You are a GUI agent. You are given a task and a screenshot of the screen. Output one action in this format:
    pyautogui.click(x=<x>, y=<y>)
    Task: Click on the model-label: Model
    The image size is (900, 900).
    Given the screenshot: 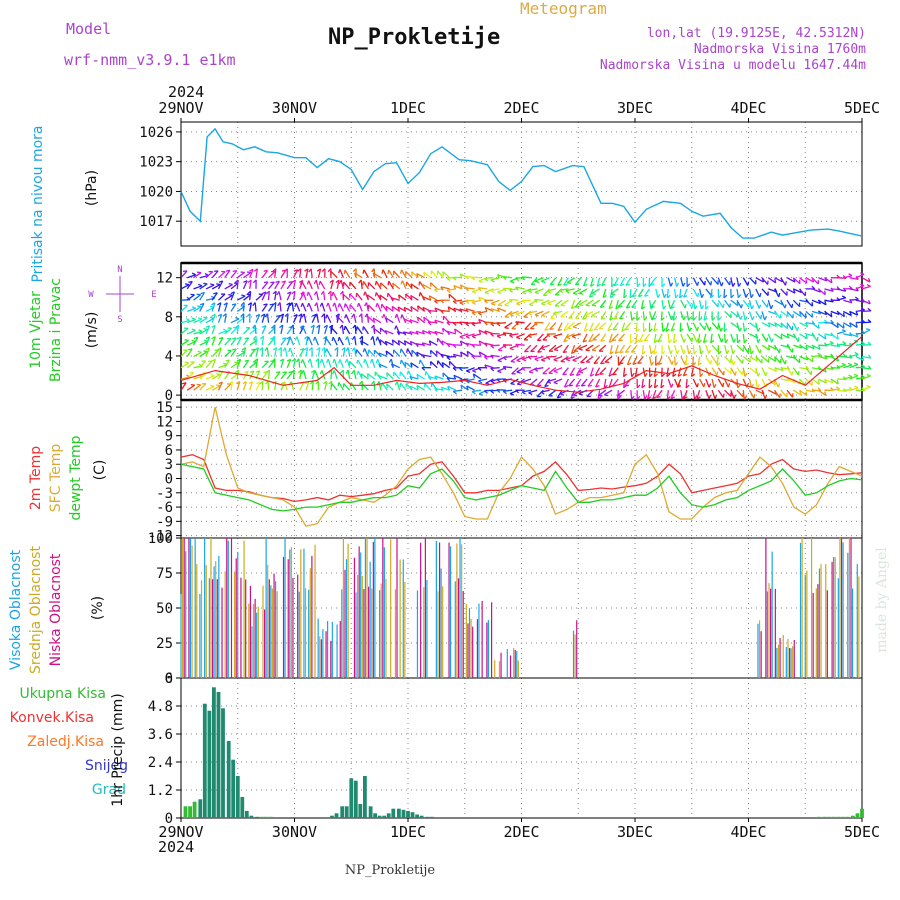 What is the action you would take?
    pyautogui.click(x=88, y=29)
    